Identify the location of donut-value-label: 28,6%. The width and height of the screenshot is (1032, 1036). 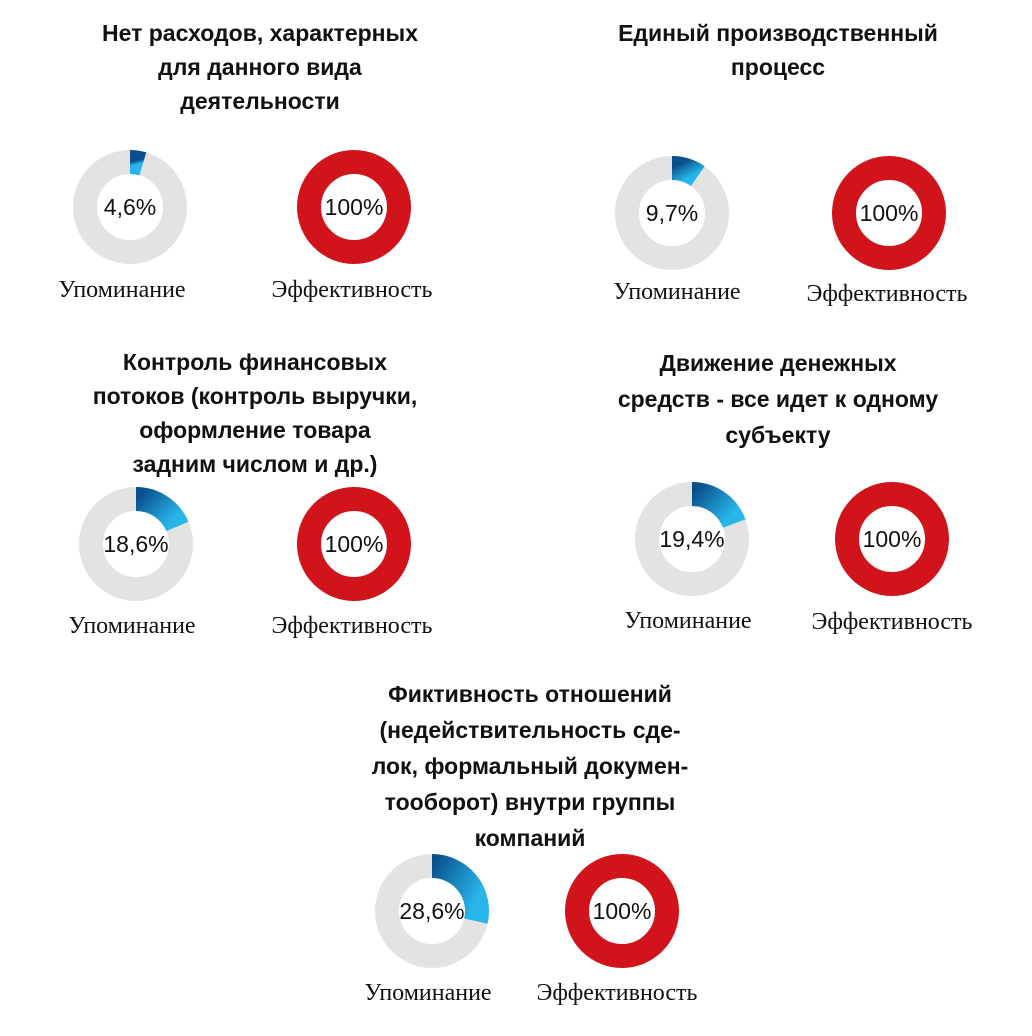
(431, 911).